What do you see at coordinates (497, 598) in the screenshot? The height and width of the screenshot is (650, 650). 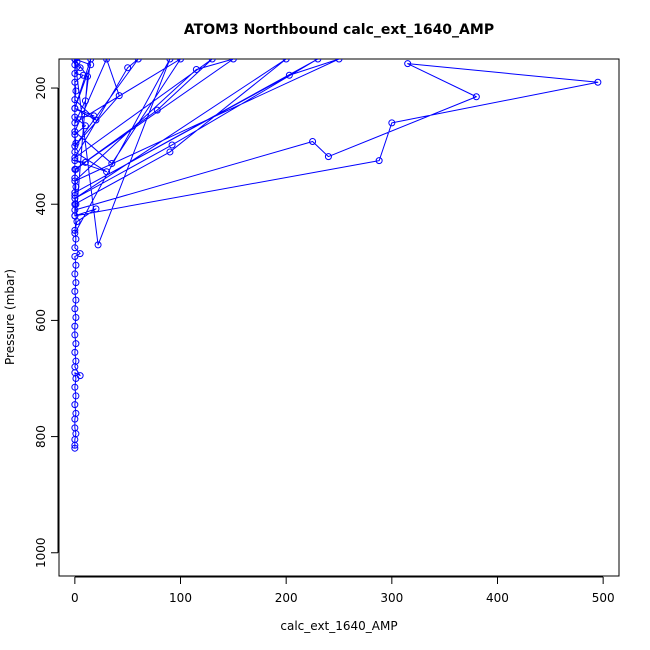 I see `x-tick-label: 400` at bounding box center [497, 598].